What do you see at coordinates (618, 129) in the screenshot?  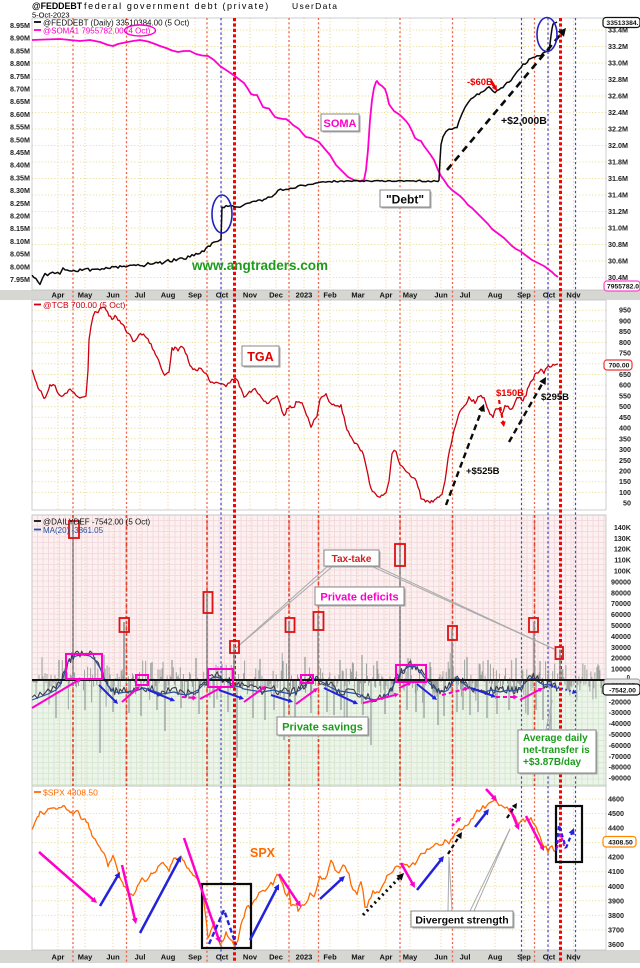 I see `svg-text: 32.2M` at bounding box center [618, 129].